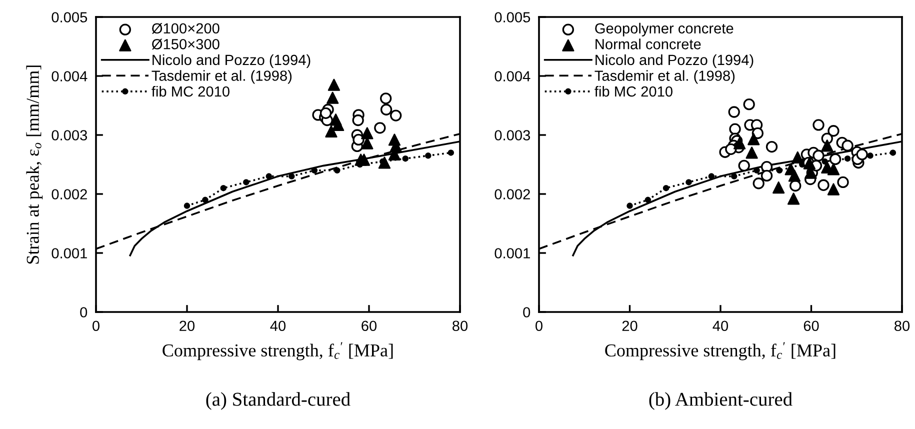 Image resolution: width=915 pixels, height=429 pixels. What do you see at coordinates (664, 29) in the screenshot?
I see `legend-label: Geopolymer concrete` at bounding box center [664, 29].